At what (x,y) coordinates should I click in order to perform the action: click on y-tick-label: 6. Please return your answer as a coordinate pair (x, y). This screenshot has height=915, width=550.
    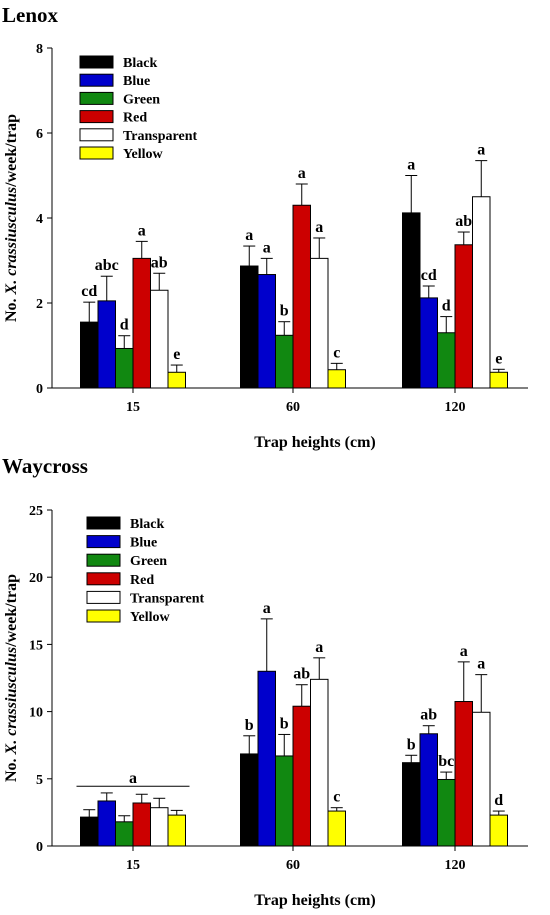
    Looking at the image, I should click on (39, 134).